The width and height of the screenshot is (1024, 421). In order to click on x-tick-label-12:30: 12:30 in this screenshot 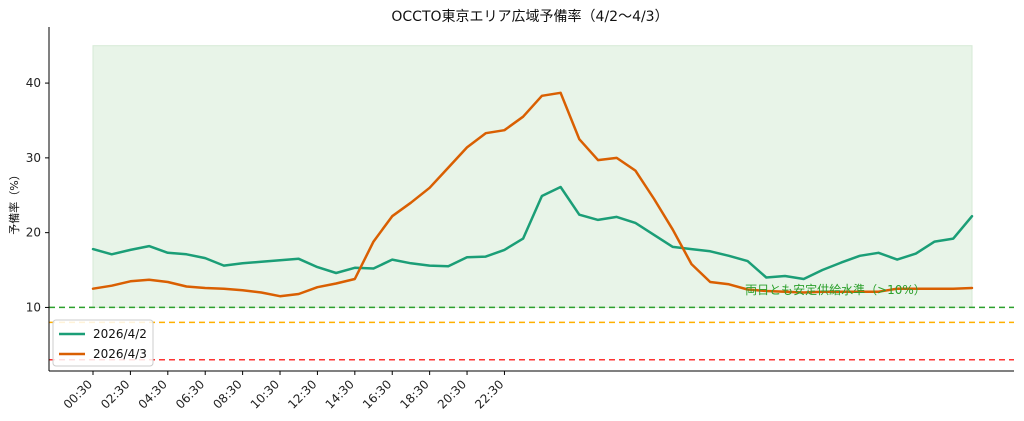, I will do `click(302, 394)`.